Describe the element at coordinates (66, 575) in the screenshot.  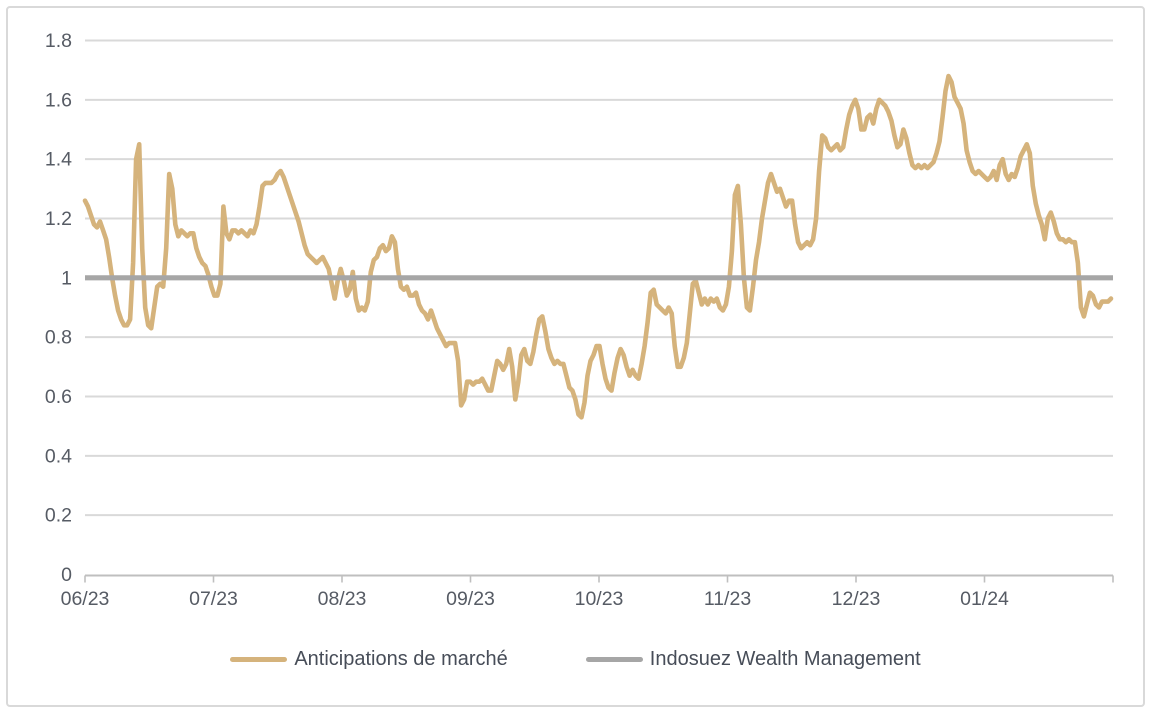
I see `y-axis-tick-label: 0` at that location.